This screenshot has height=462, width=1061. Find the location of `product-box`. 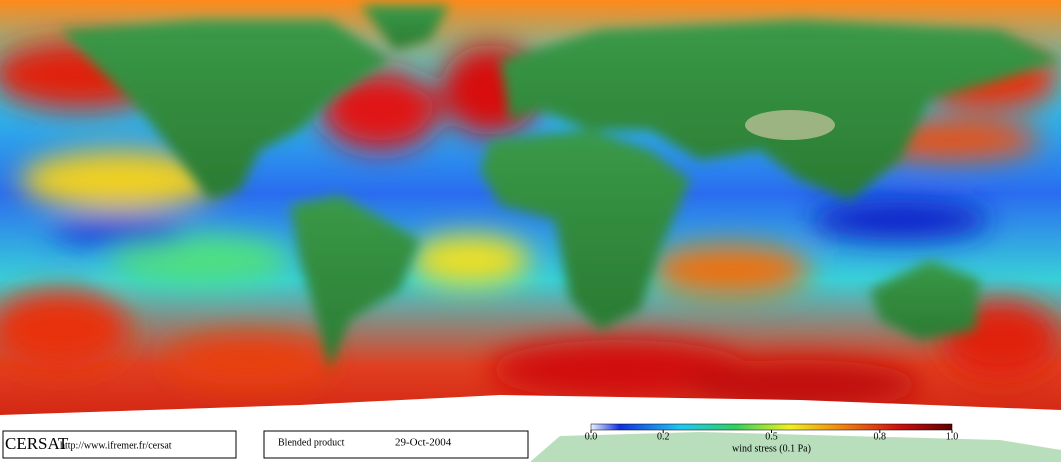

product-box is located at coordinates (396, 444).